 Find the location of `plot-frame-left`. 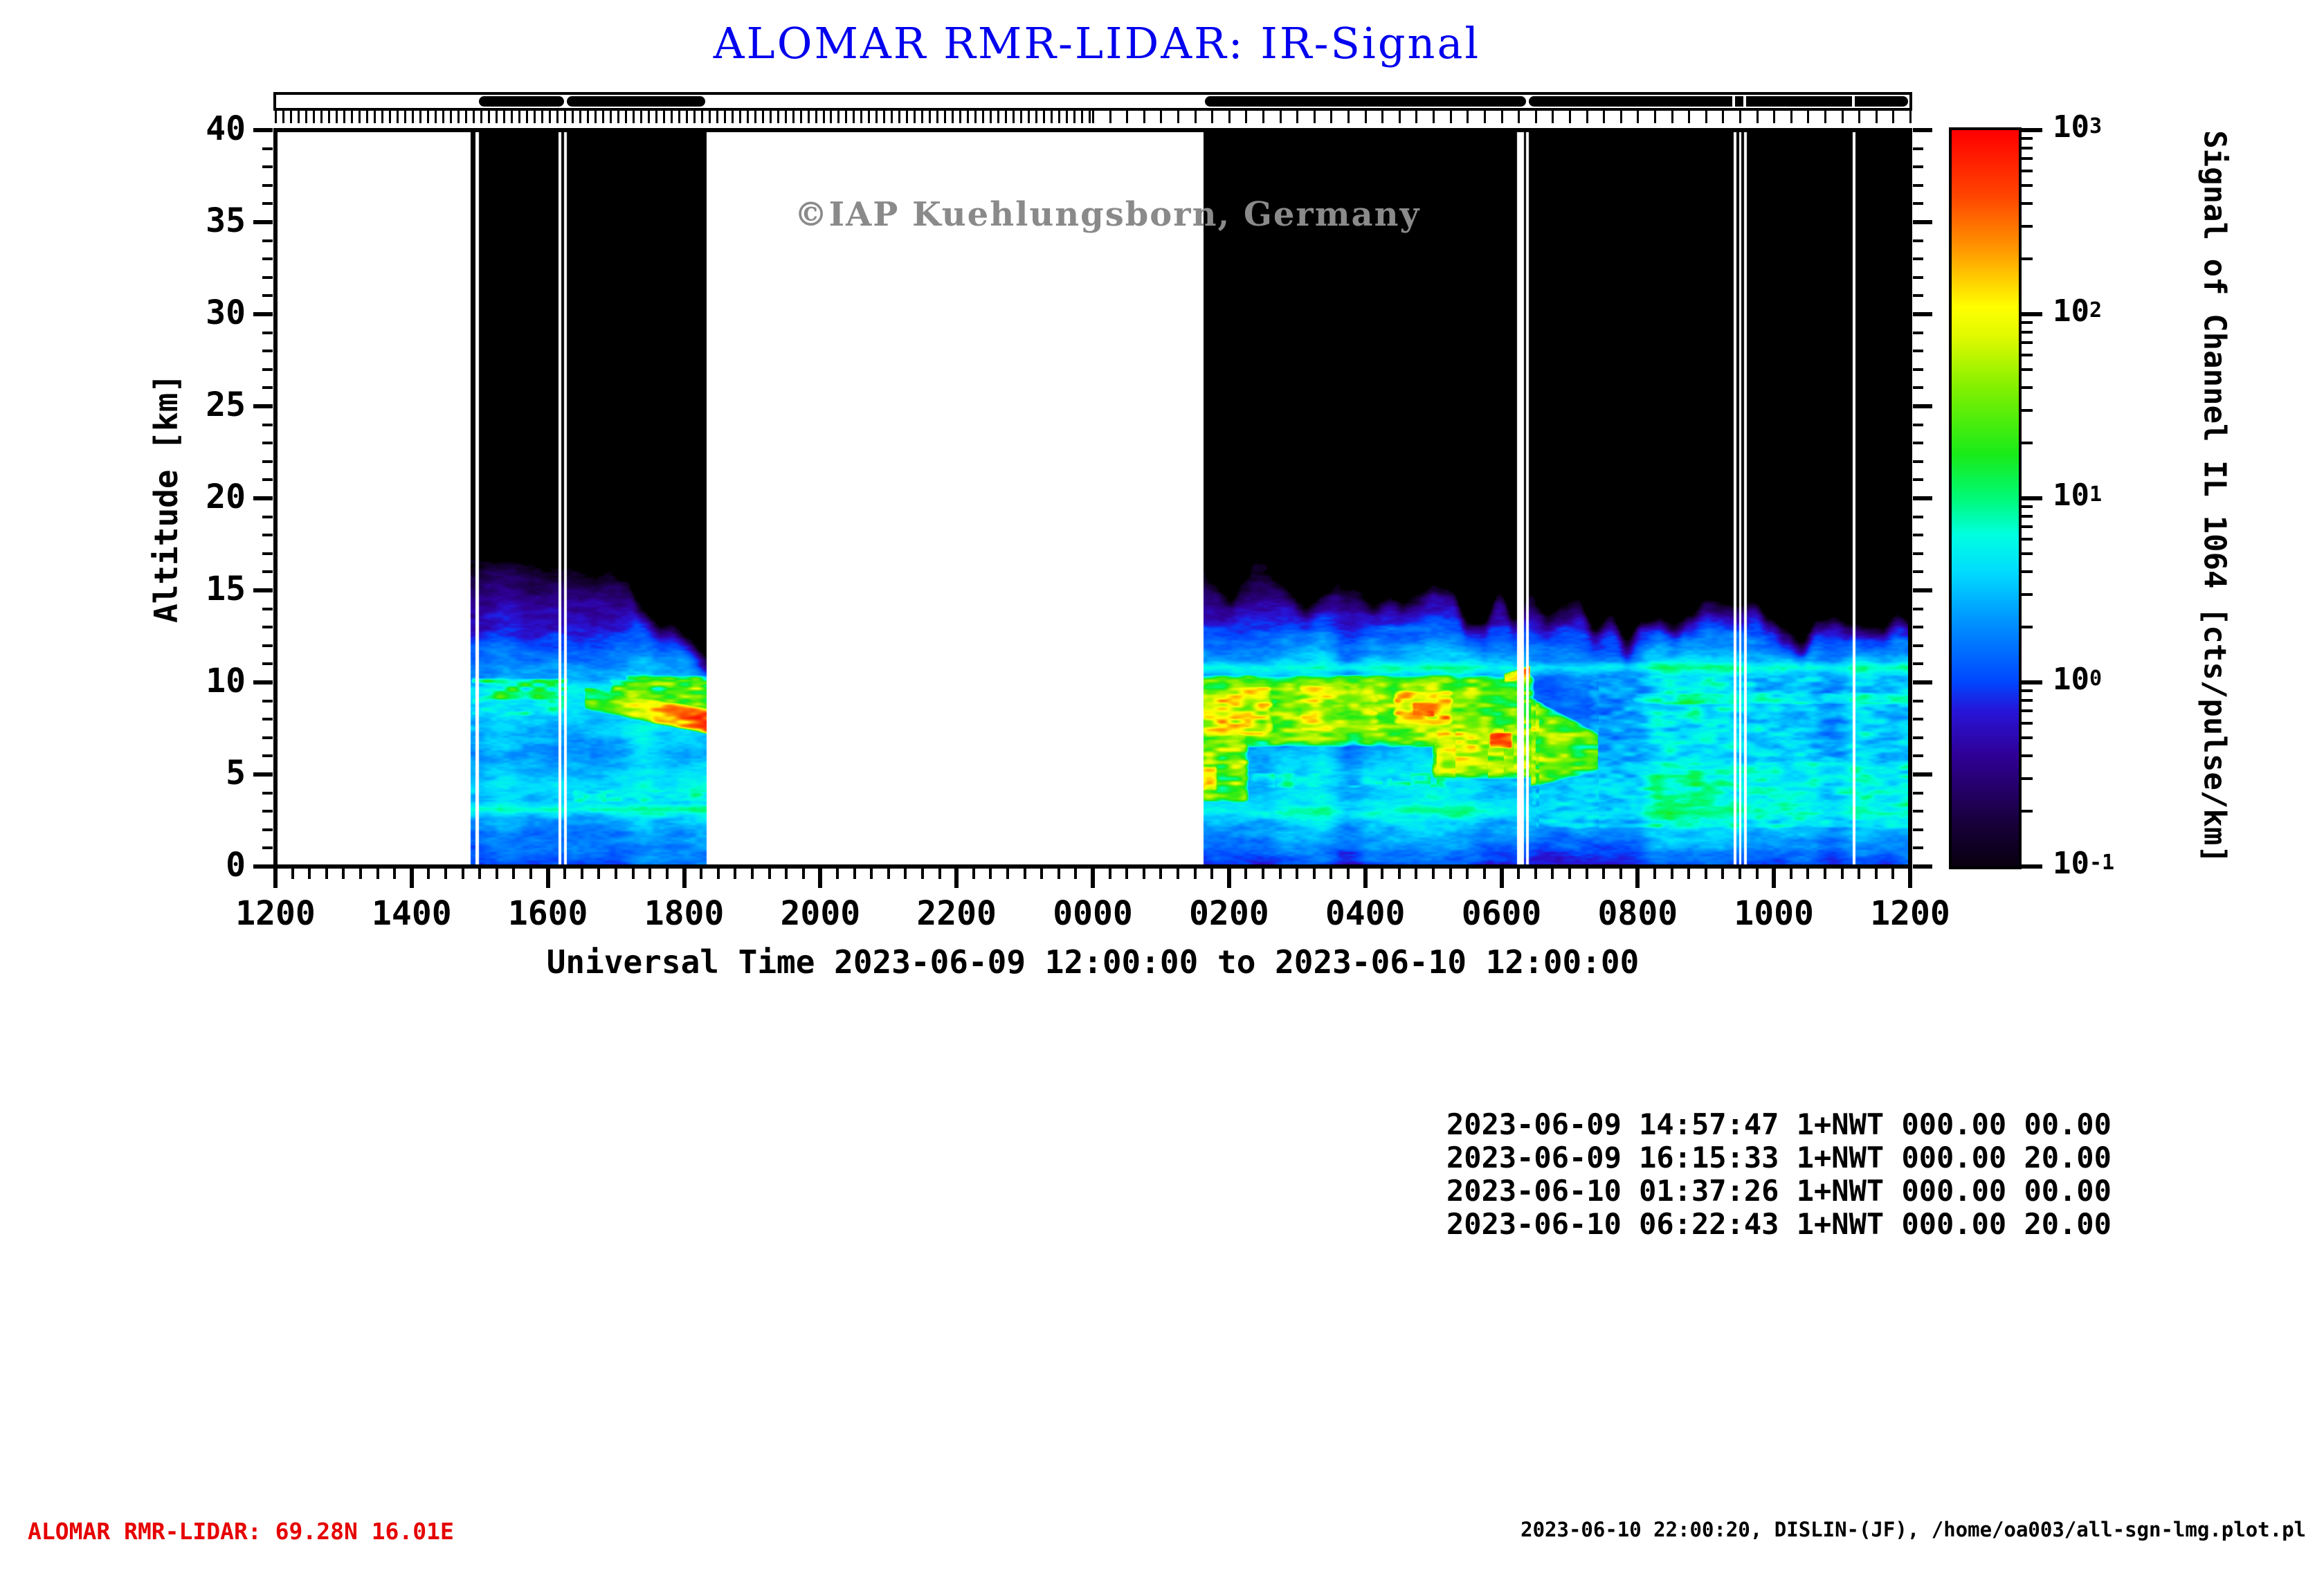

plot-frame-left is located at coordinates (275, 499).